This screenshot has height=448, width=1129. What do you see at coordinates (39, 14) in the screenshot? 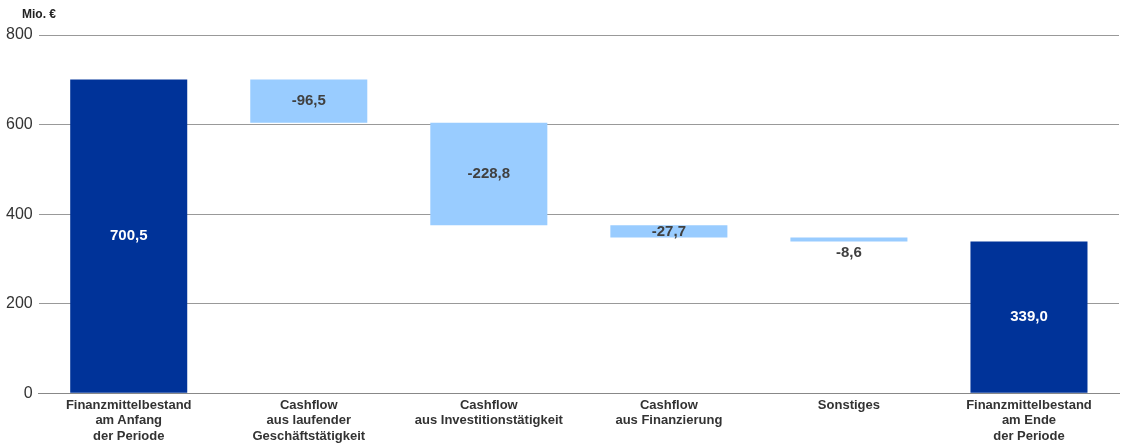
I see `y-axis-title: Mio. €` at bounding box center [39, 14].